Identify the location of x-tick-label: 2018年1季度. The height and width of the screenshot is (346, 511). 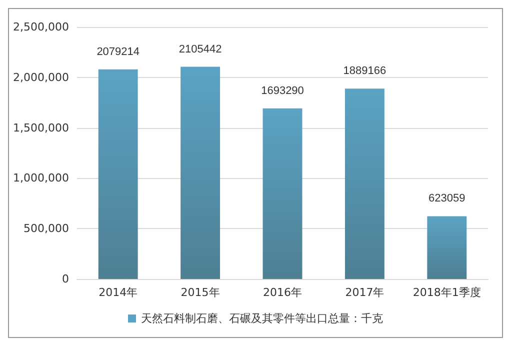
(446, 292).